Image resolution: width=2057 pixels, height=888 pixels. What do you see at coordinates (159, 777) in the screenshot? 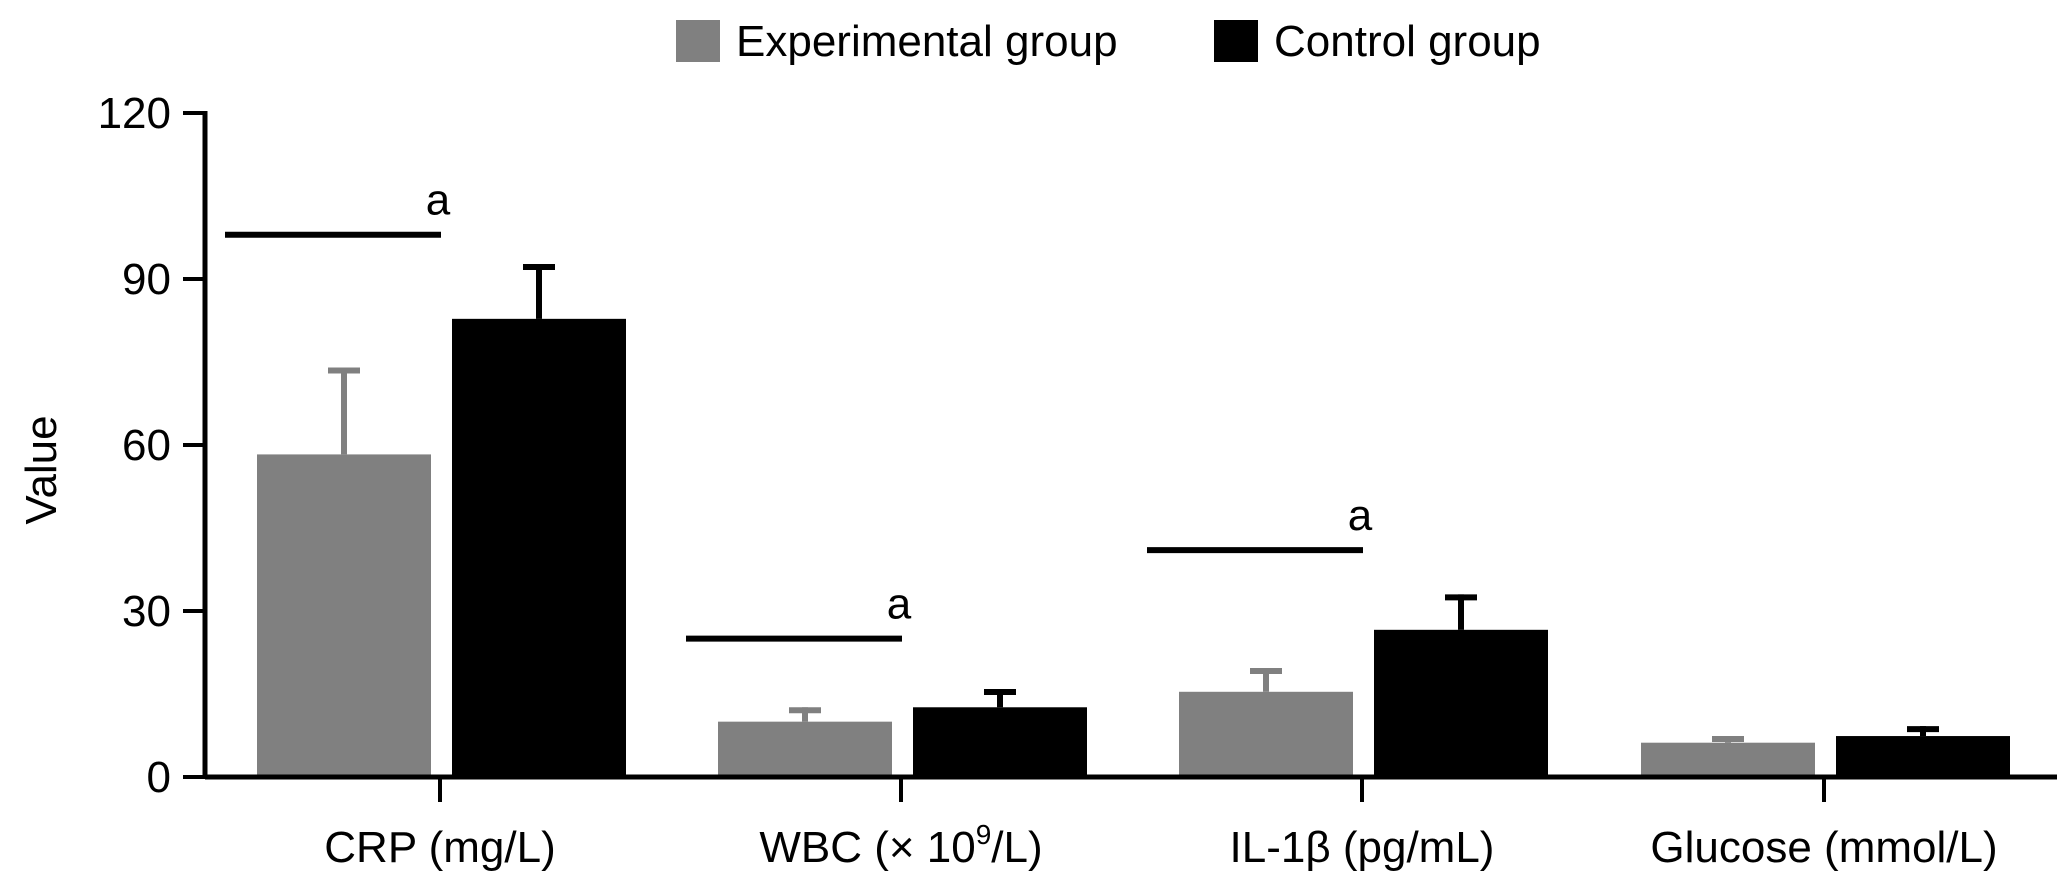
I see `y-tick-label: 0` at bounding box center [159, 777].